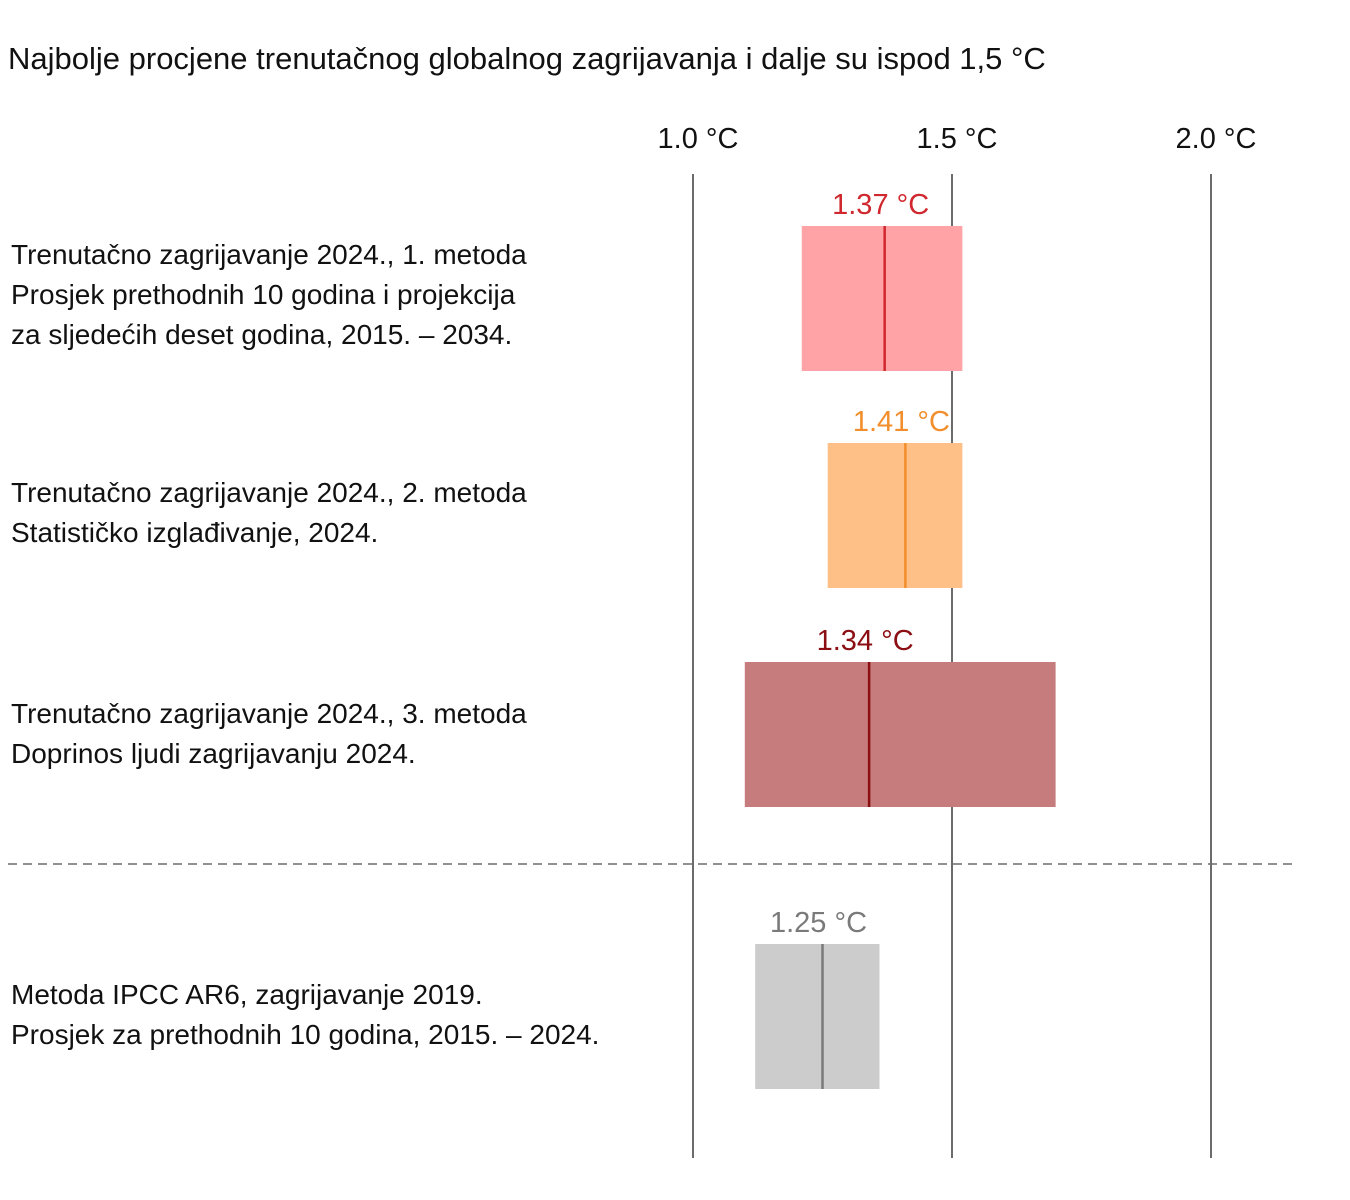  What do you see at coordinates (261, 334) in the screenshot?
I see `row-label-0-line-2: za sljedećih deset godina, 2015. – 2034.` at bounding box center [261, 334].